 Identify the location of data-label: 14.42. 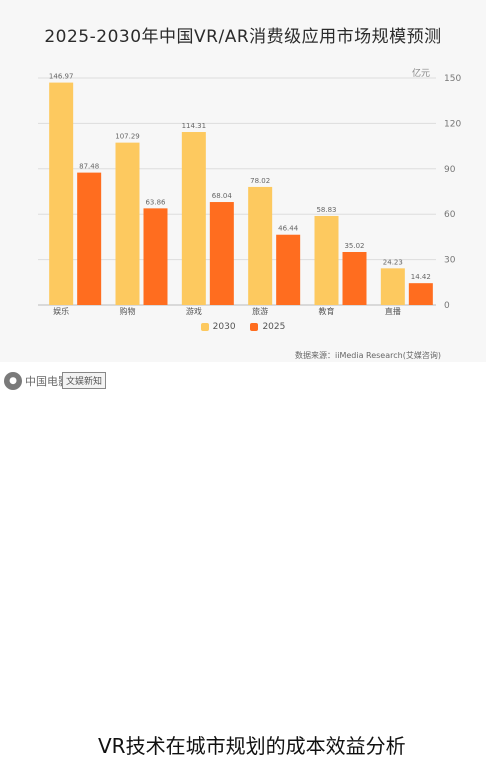
(421, 277).